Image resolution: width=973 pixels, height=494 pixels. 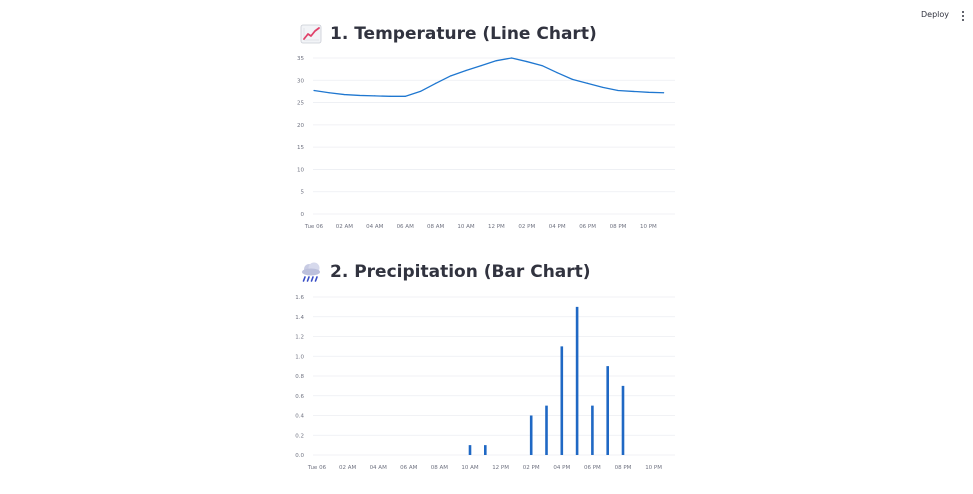 I want to click on chart-increasing-icon, so click(x=311, y=34).